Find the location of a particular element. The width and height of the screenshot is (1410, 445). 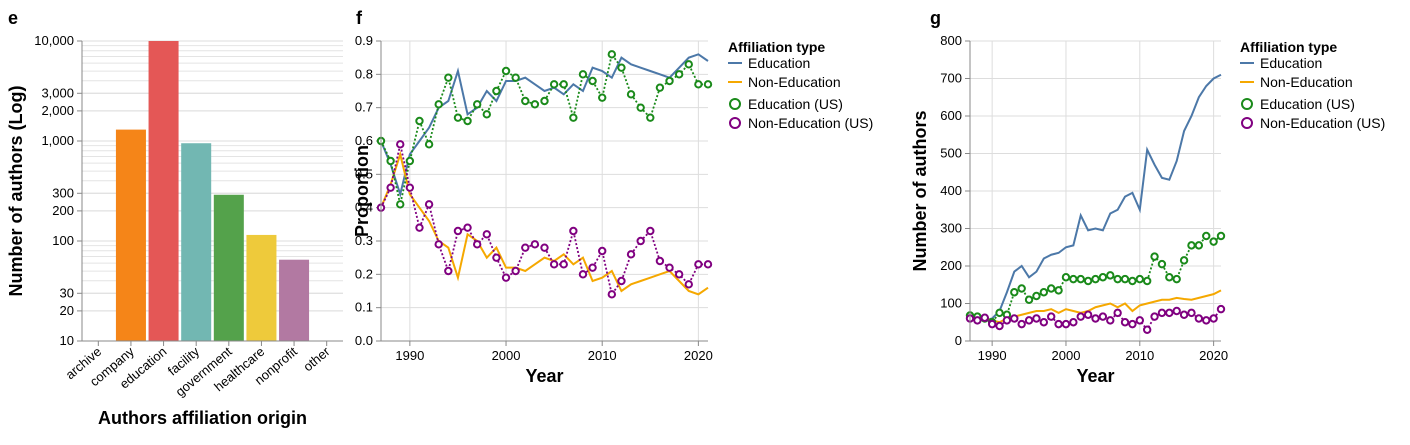

y-tick-label: 200 is located at coordinates (951, 265).